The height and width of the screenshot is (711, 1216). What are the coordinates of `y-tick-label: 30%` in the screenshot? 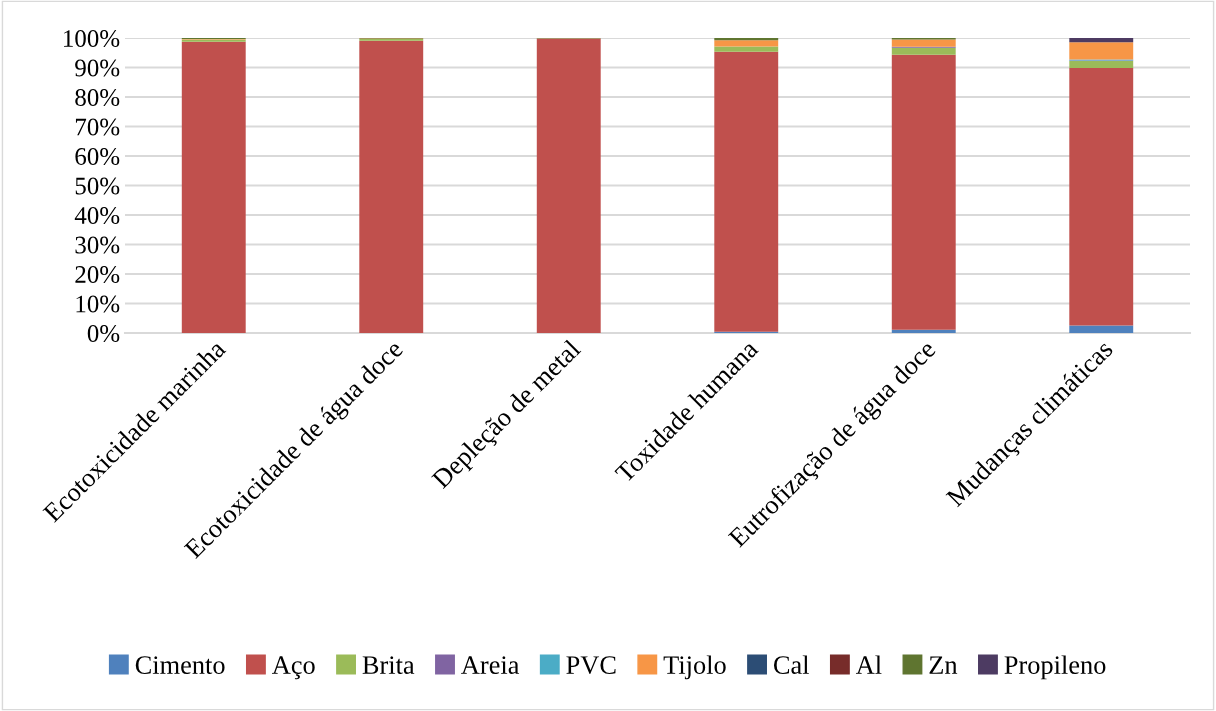 It's located at (97, 245).